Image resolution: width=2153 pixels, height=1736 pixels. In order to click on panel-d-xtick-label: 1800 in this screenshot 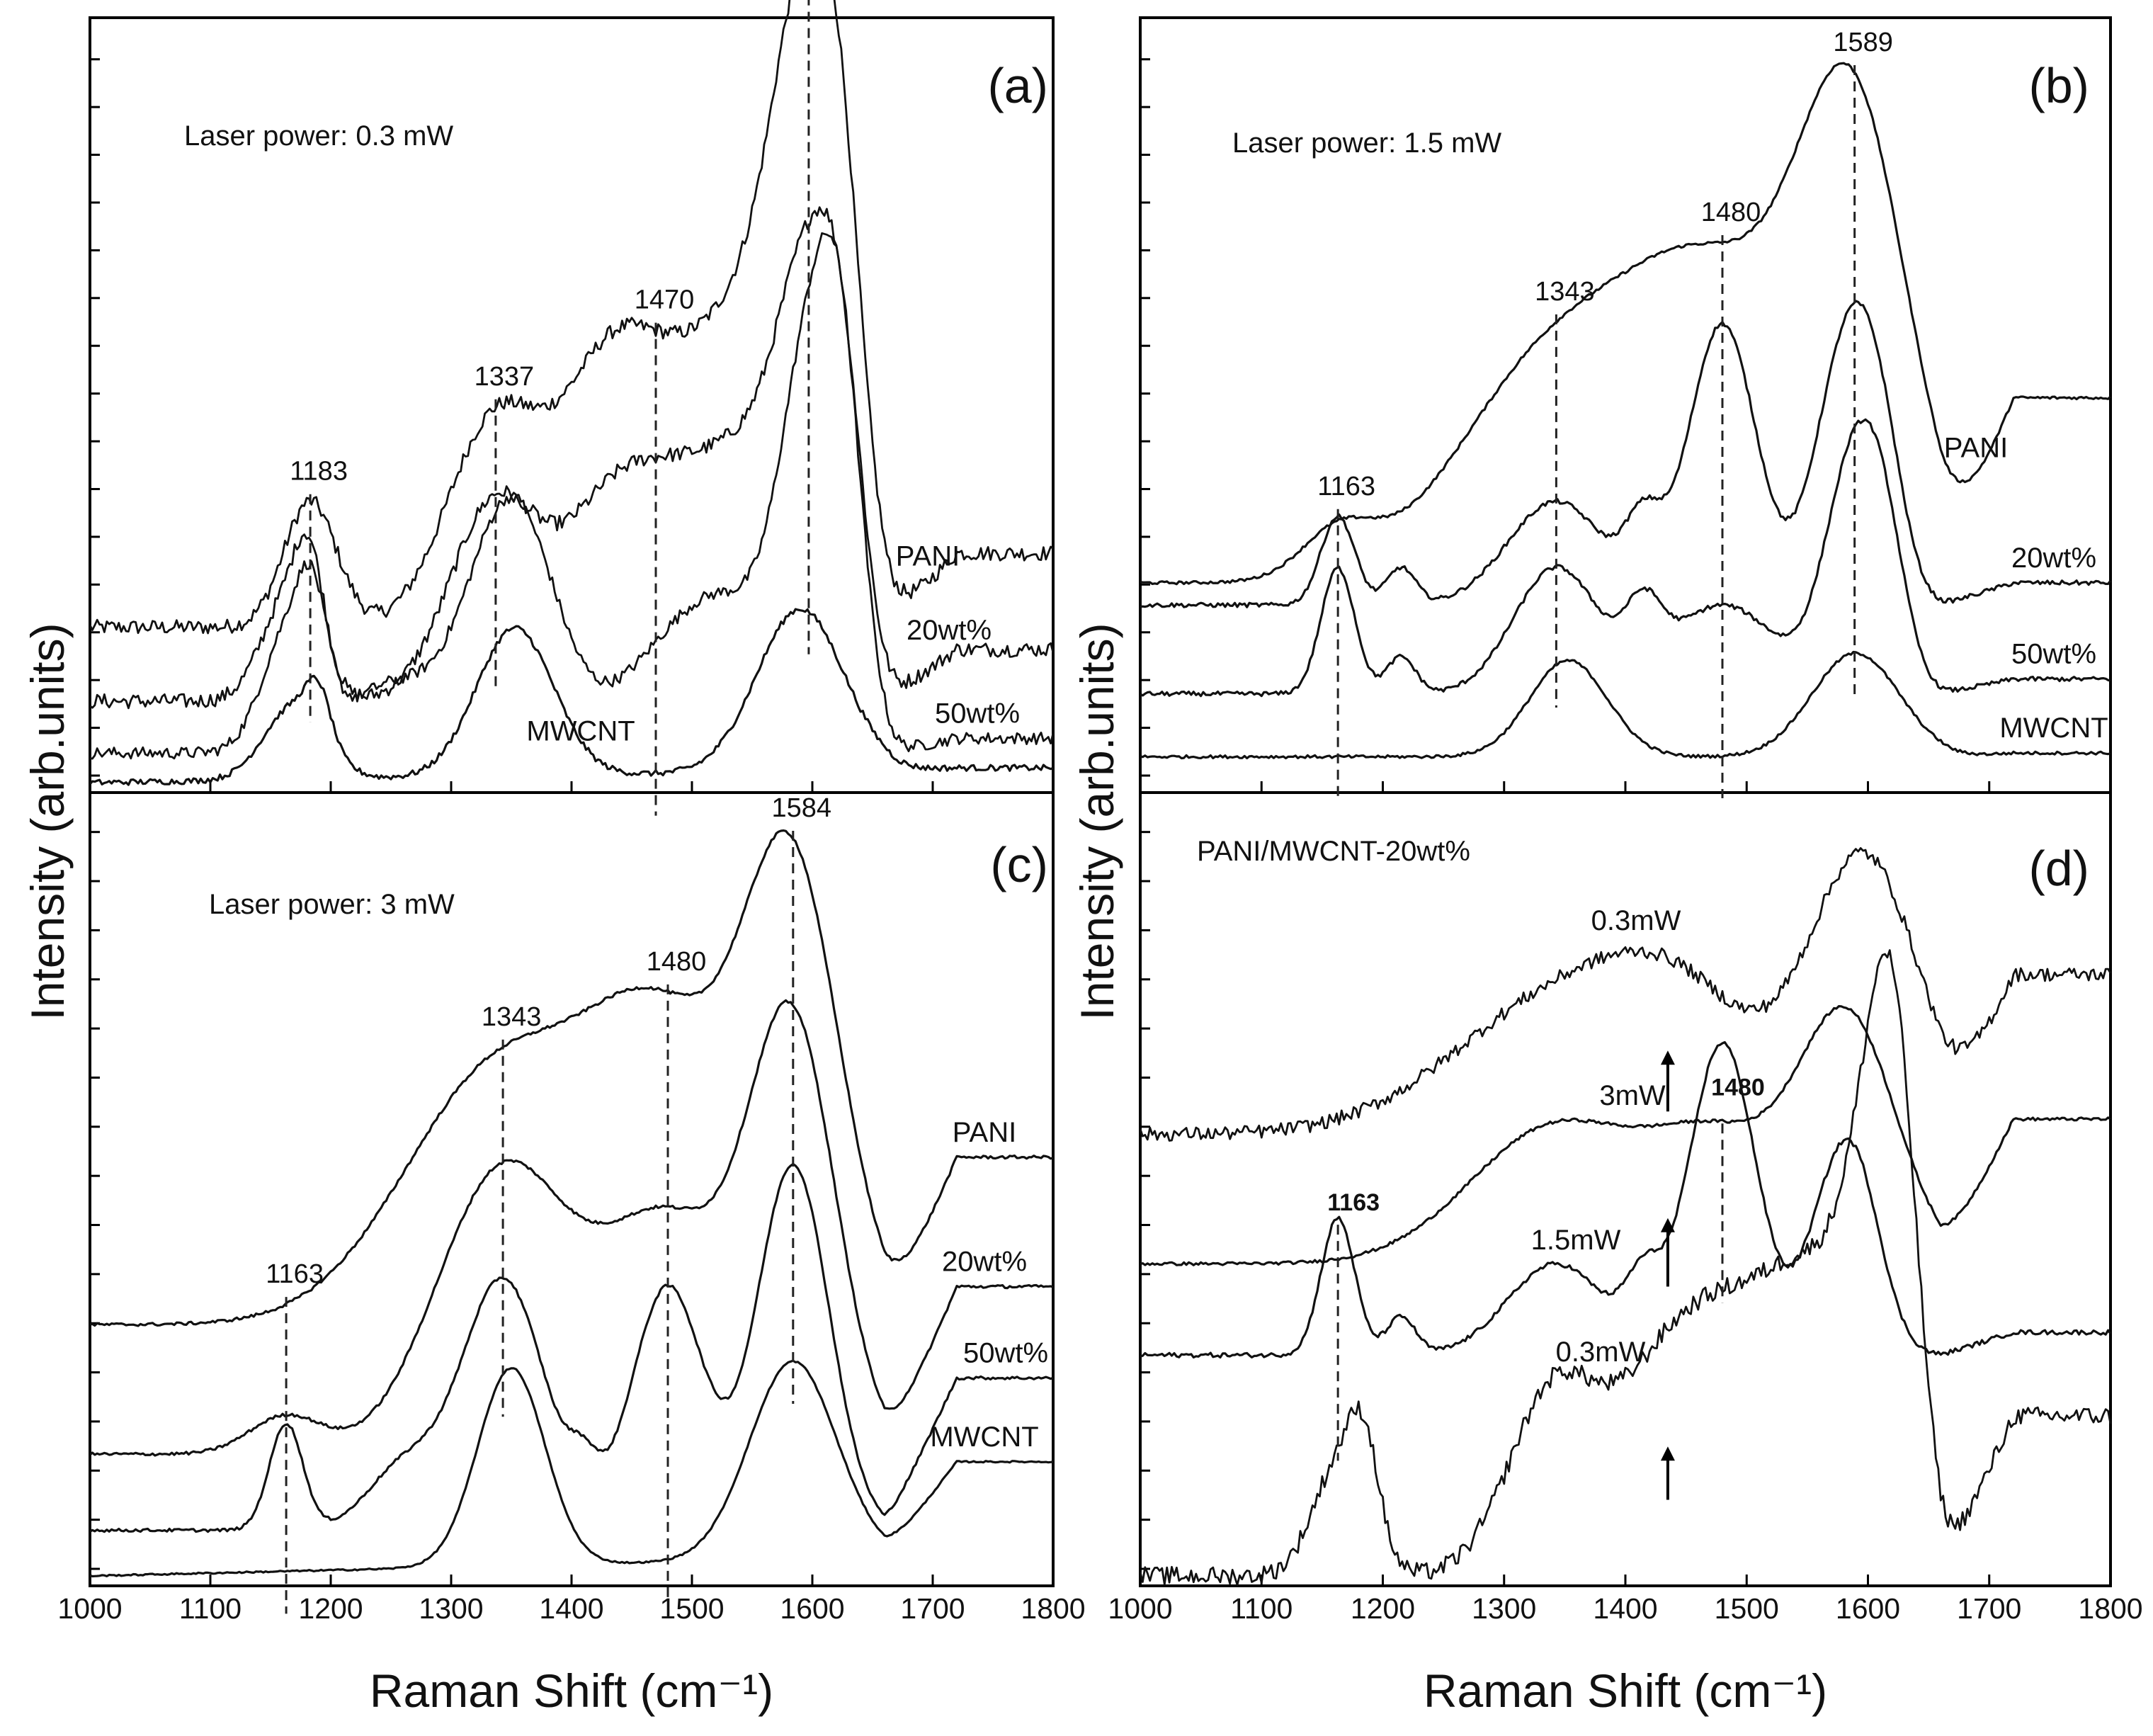, I will do `click(2110, 1609)`.